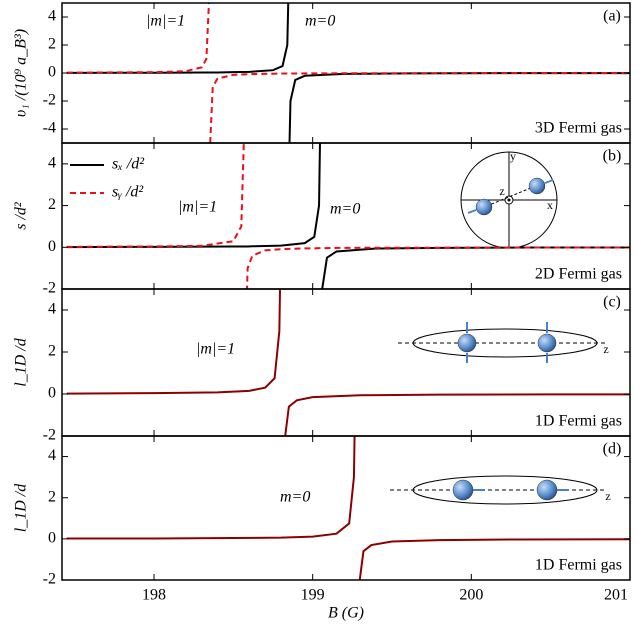 The image size is (639, 626). What do you see at coordinates (128, 164) in the screenshot?
I see `legend-label: sₓ /d²` at bounding box center [128, 164].